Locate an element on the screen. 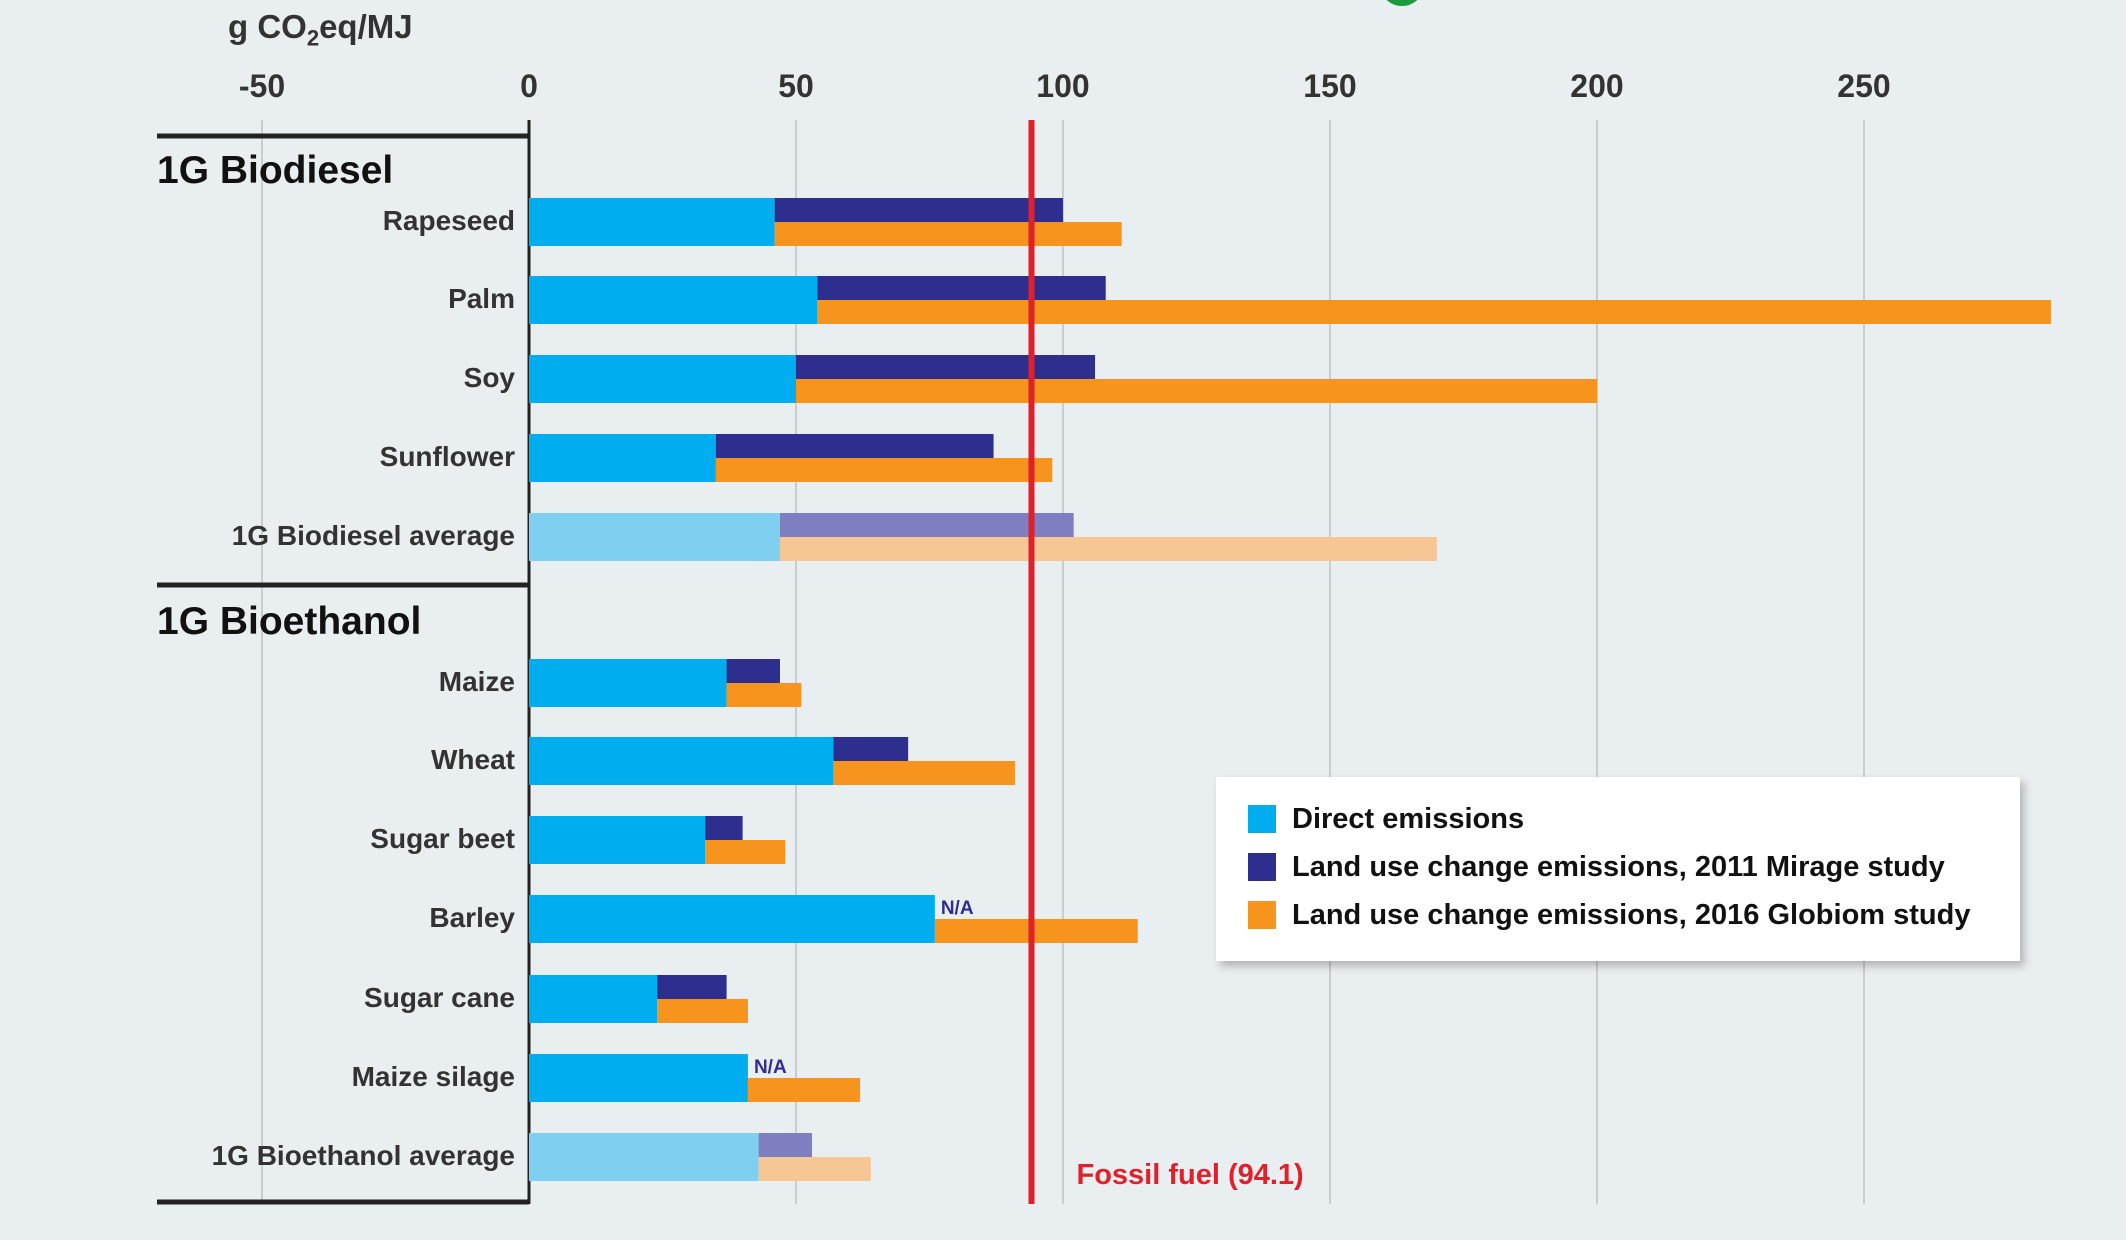 This screenshot has width=2126, height=1240. bar-direct-sugar-cane is located at coordinates (593, 999).